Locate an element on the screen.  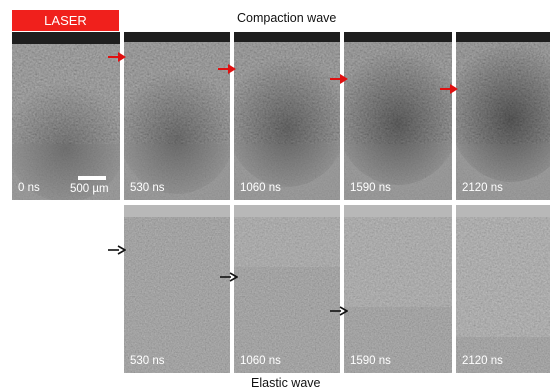
top-panel-0ns: 0 ns is located at coordinates (66, 116).